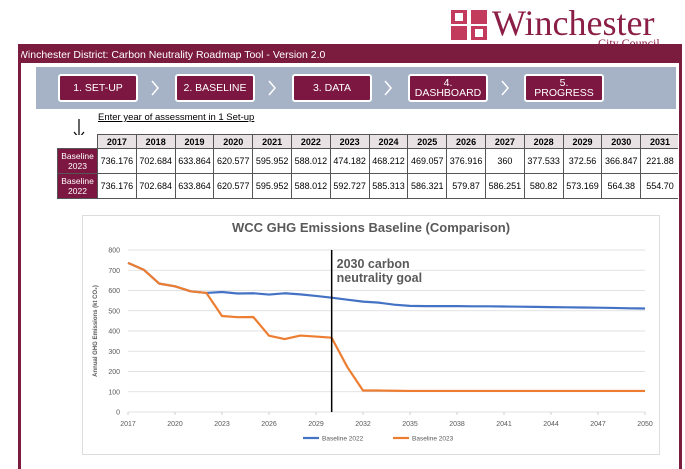  What do you see at coordinates (194, 141) in the screenshot?
I see `year-header: 2019` at bounding box center [194, 141].